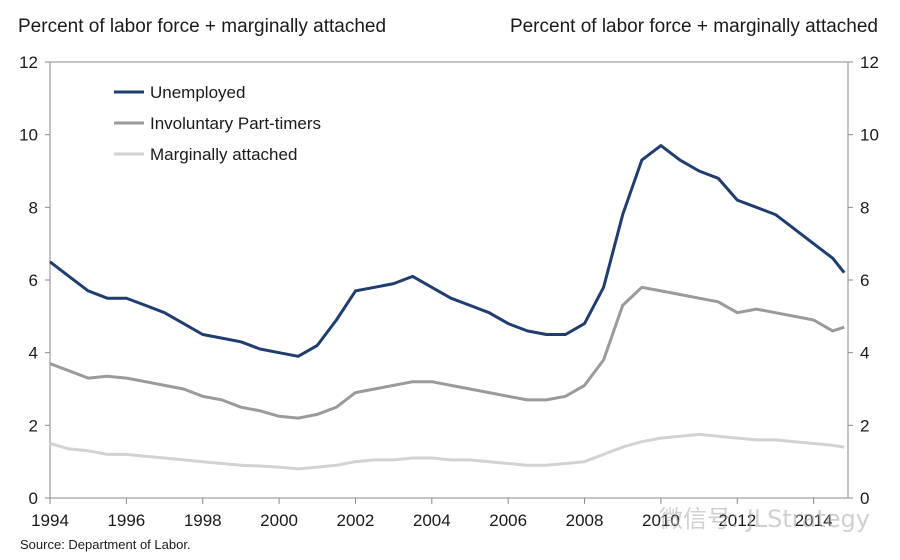 Image resolution: width=900 pixels, height=560 pixels. What do you see at coordinates (864, 498) in the screenshot?
I see `y-tick-label-right: 0` at bounding box center [864, 498].